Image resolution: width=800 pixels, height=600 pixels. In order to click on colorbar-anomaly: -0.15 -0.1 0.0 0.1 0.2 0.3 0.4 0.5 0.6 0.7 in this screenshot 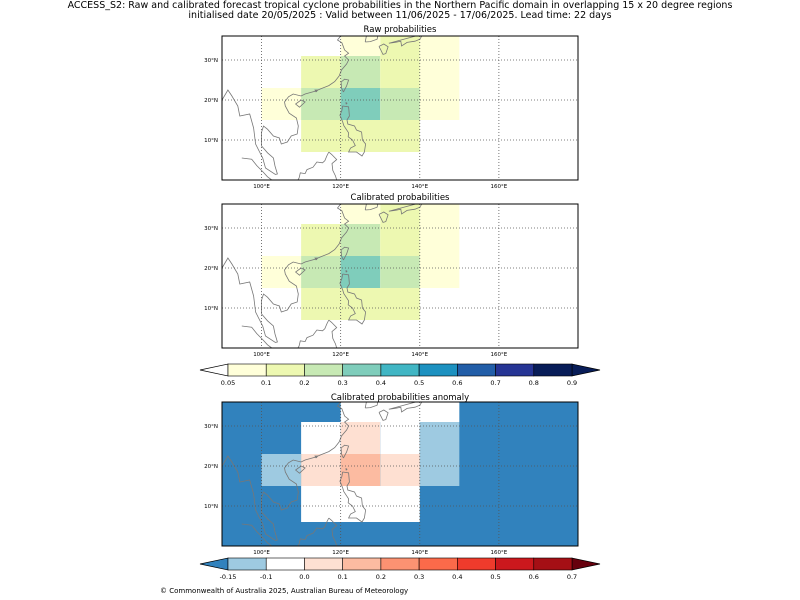, I will do `click(400, 569)`.